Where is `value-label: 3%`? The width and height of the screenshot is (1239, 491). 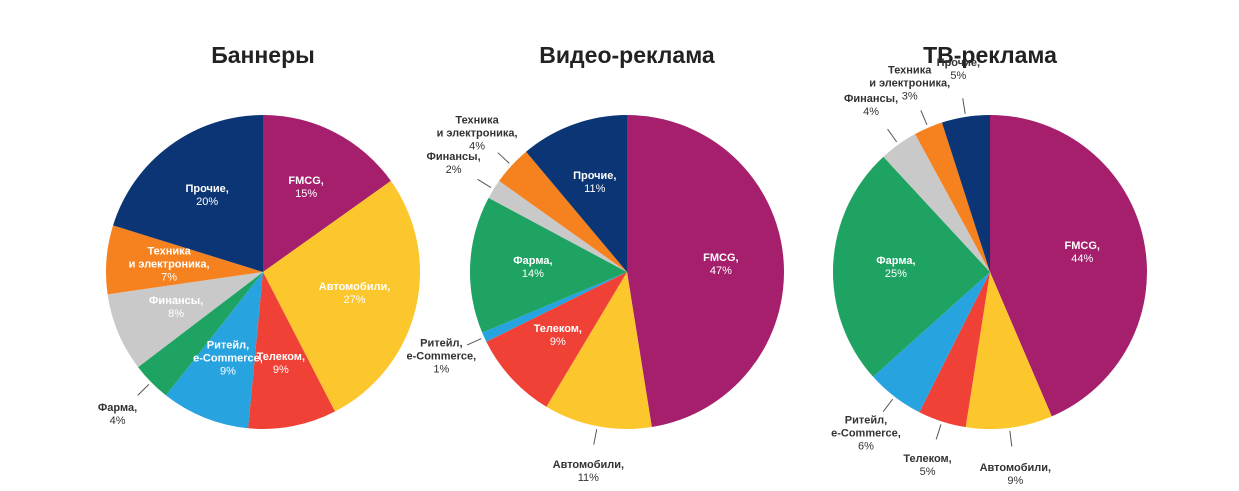 value-label: 3% is located at coordinates (909, 96).